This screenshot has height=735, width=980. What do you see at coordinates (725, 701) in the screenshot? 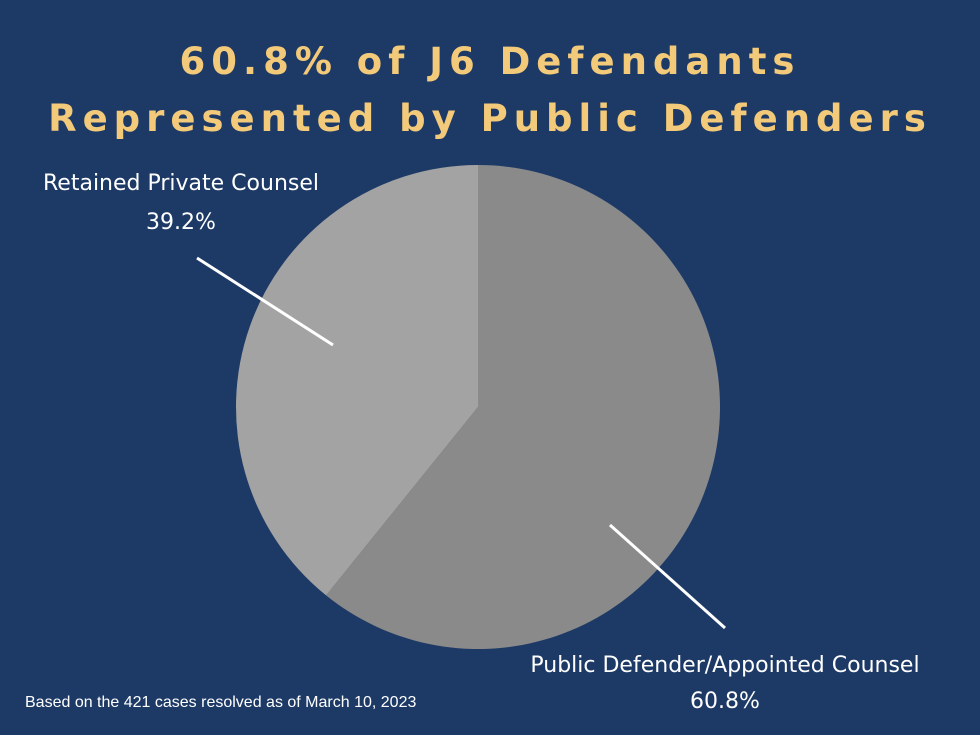
I see `slice-value-public-defender: 60.8%` at bounding box center [725, 701].